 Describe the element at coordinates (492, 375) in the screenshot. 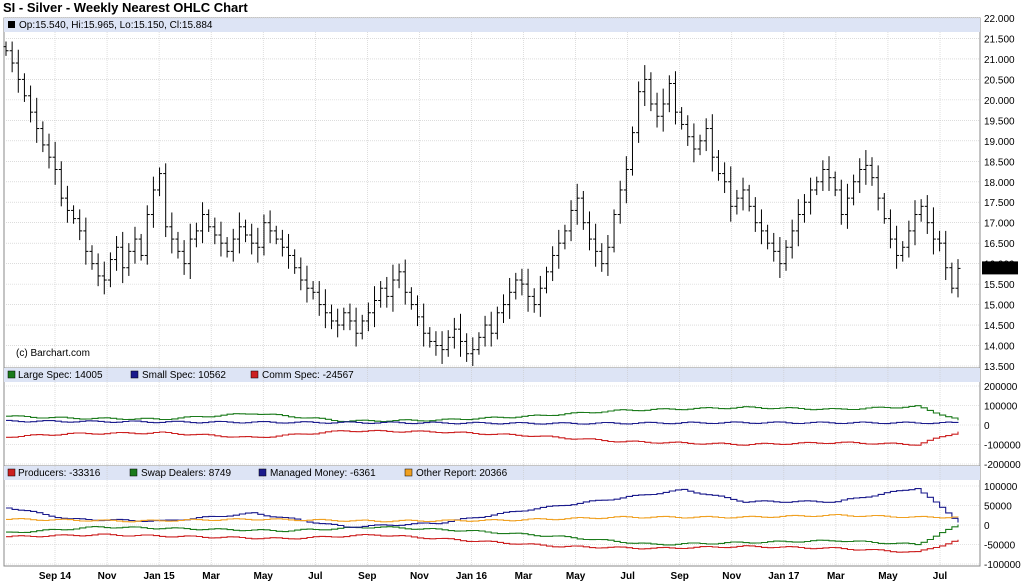

I see `cot-summary-header` at that location.